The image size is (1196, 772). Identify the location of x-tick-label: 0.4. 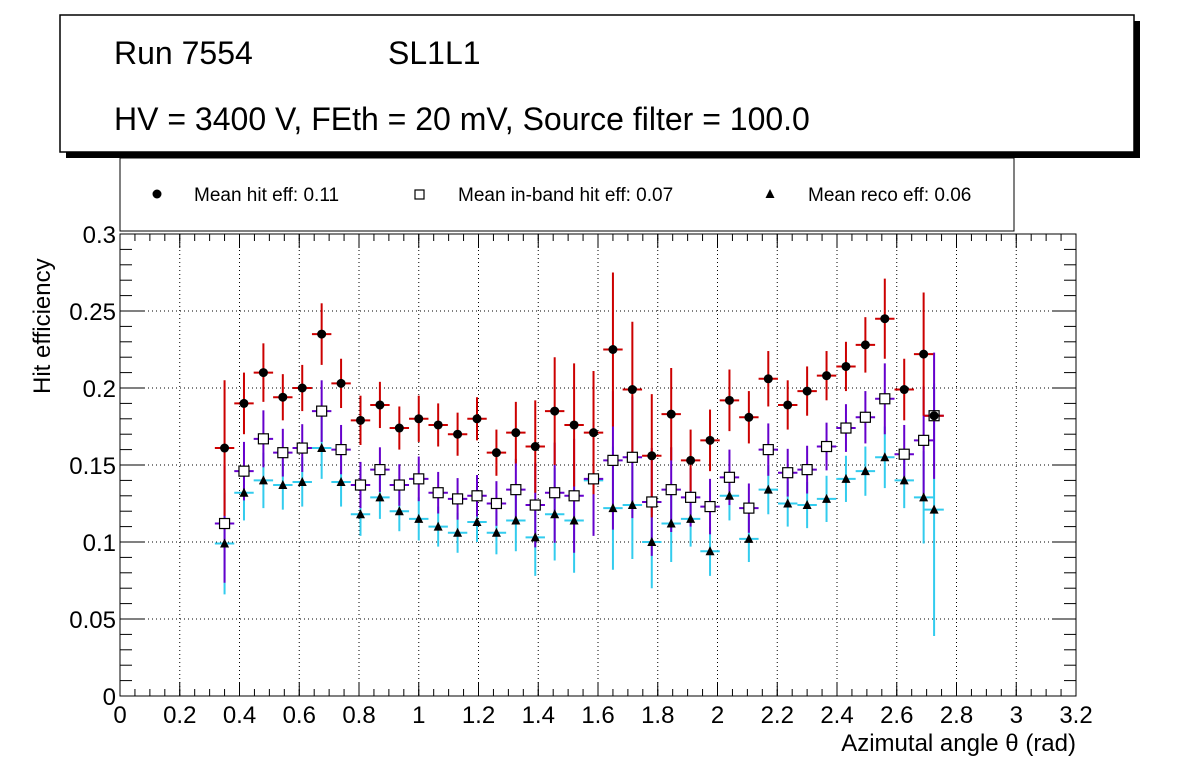
(239, 715).